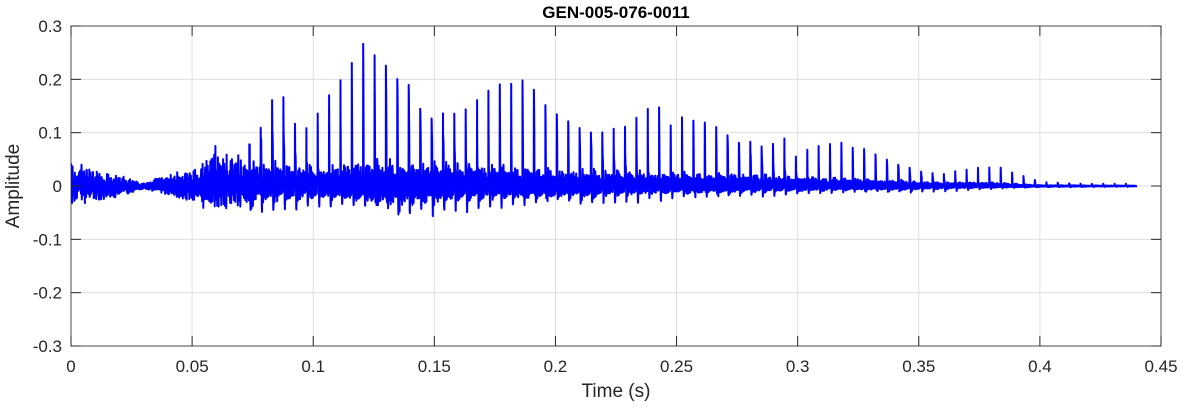 The height and width of the screenshot is (409, 1182). What do you see at coordinates (47, 293) in the screenshot?
I see `y-tick-label: -0.2` at bounding box center [47, 293].